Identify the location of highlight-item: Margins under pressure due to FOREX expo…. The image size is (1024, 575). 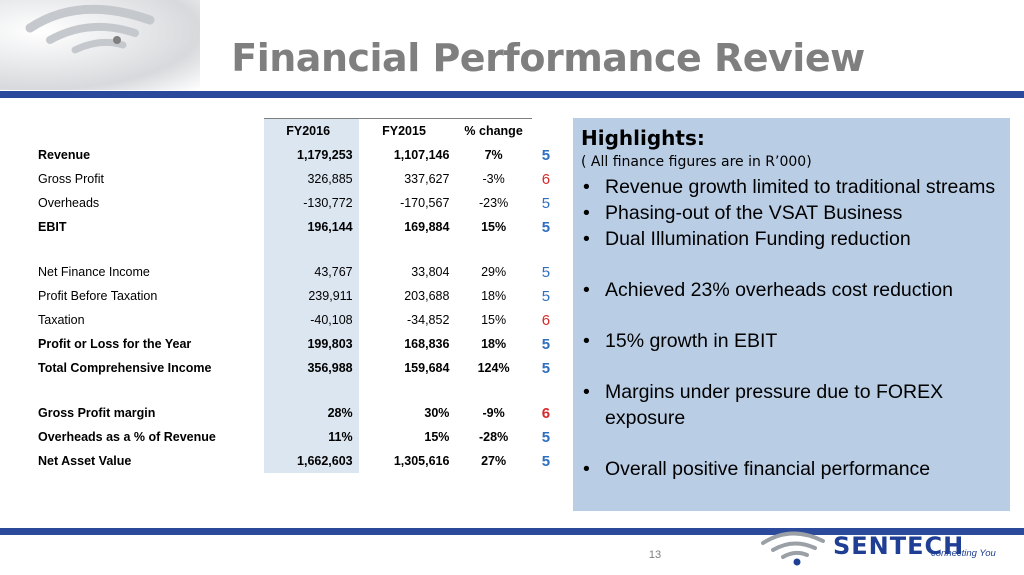
(791, 405).